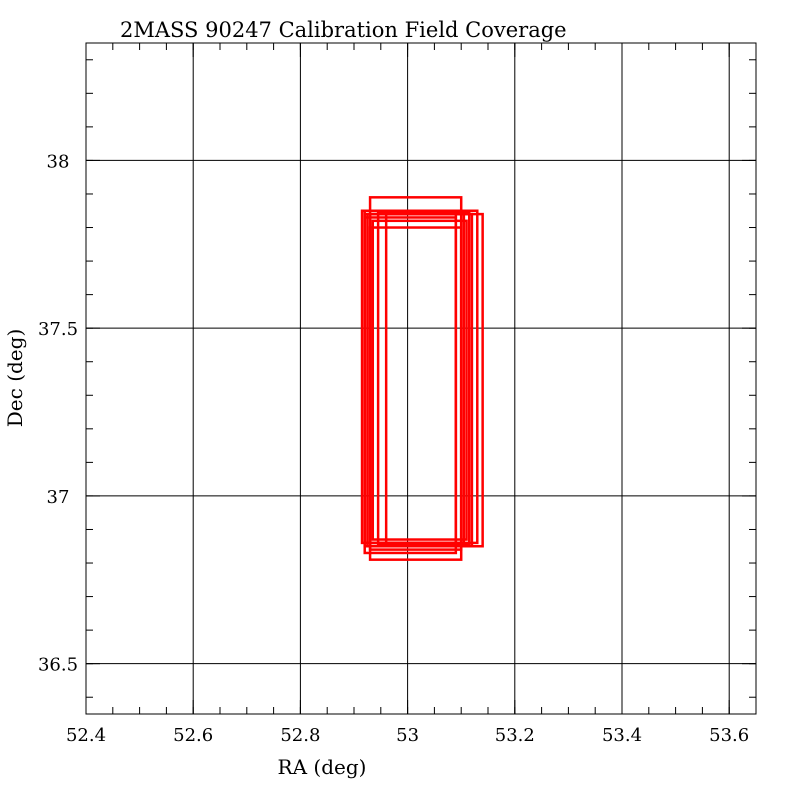  What do you see at coordinates (58, 497) in the screenshot?
I see `y-tick-label: 37` at bounding box center [58, 497].